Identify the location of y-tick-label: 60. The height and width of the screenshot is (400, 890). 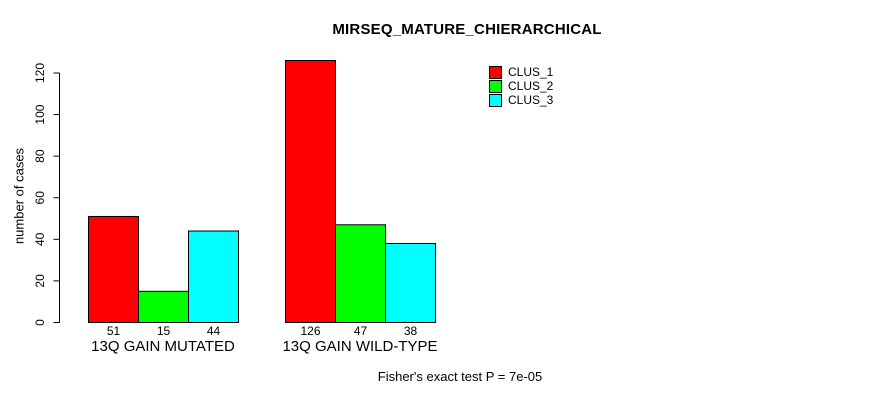
(40, 198).